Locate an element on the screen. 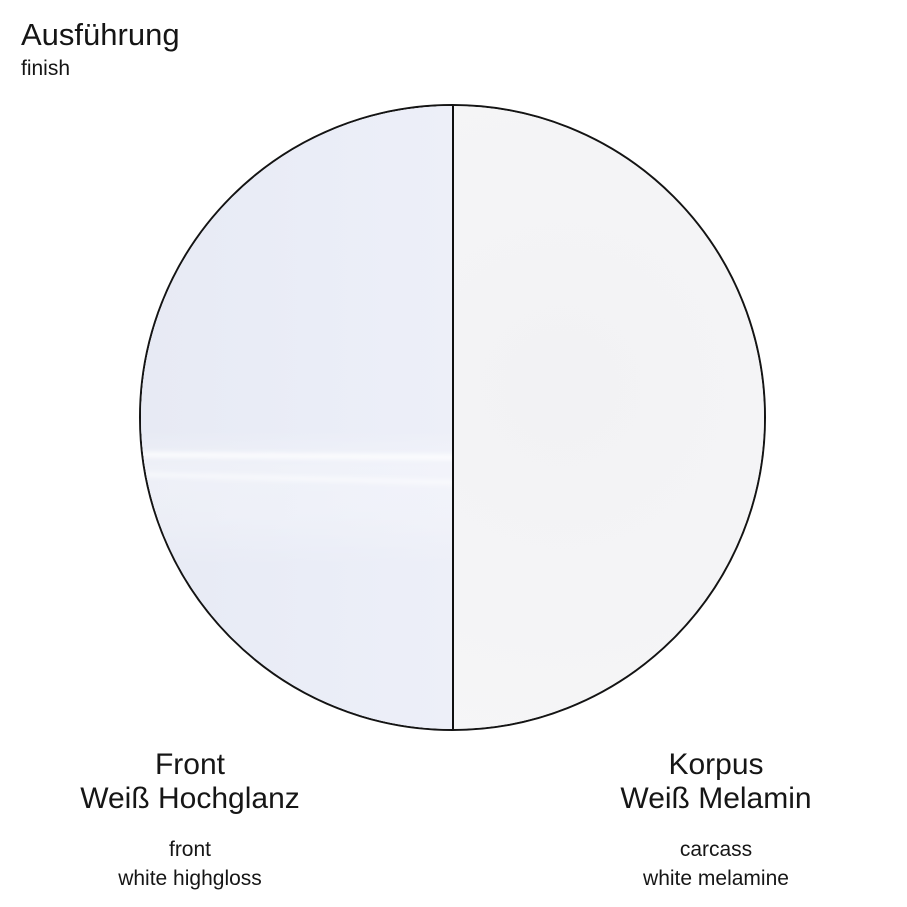 The width and height of the screenshot is (907, 907). carcass-label-en: carcass white melamine is located at coordinates (716, 864).